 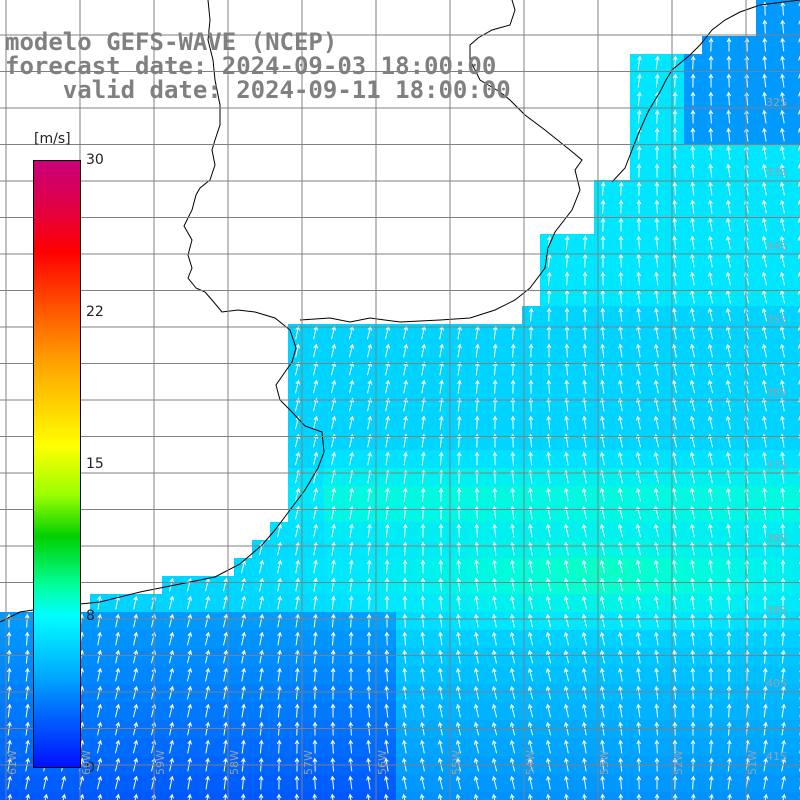 I want to click on lon-label-53w: 53W, so click(x=604, y=762).